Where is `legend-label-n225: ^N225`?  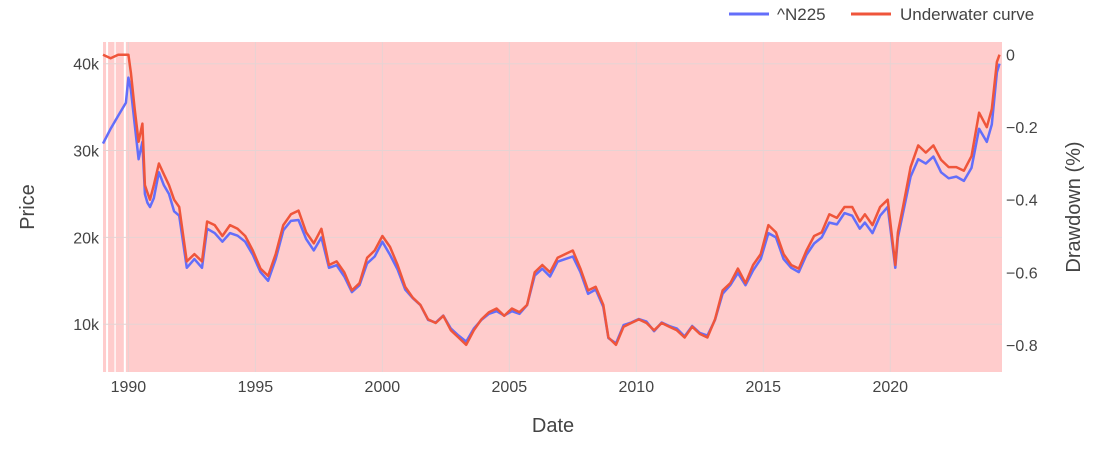 legend-label-n225: ^N225 is located at coordinates (801, 14).